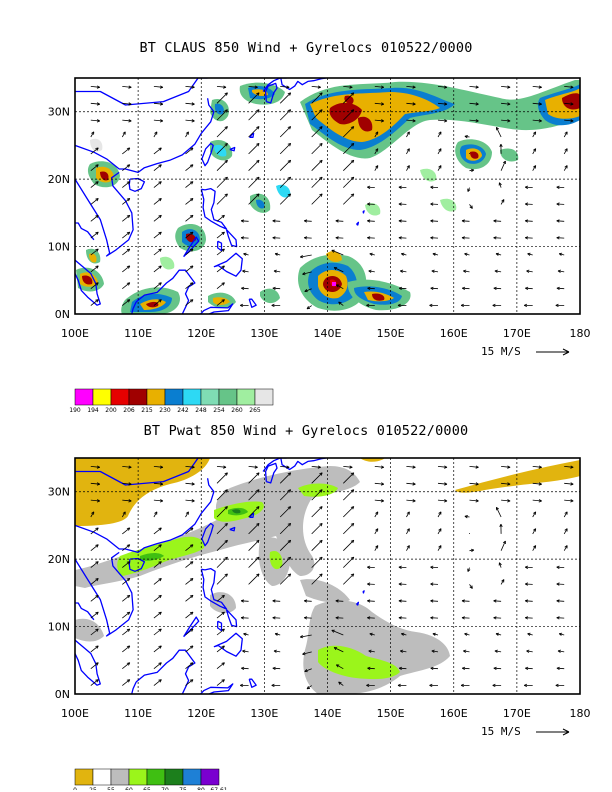  What do you see at coordinates (138, 333) in the screenshot?
I see `longitude-tick-label: 110E` at bounding box center [138, 333].